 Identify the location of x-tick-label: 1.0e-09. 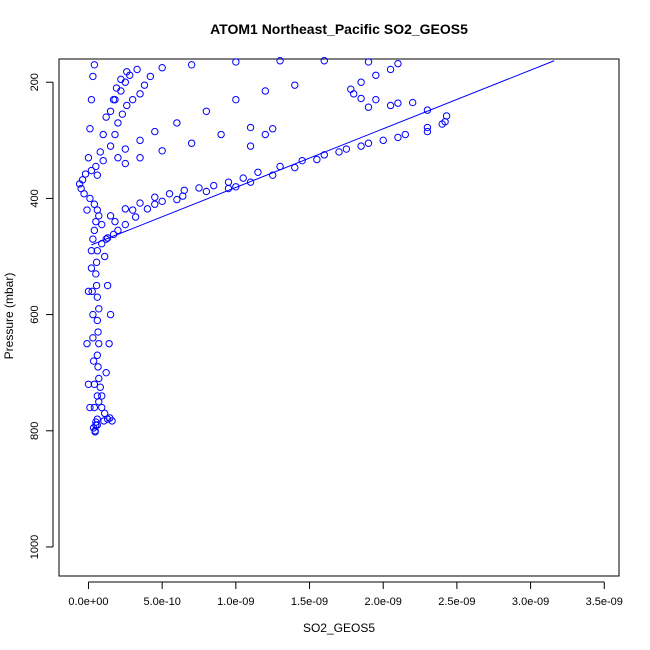
(235, 602).